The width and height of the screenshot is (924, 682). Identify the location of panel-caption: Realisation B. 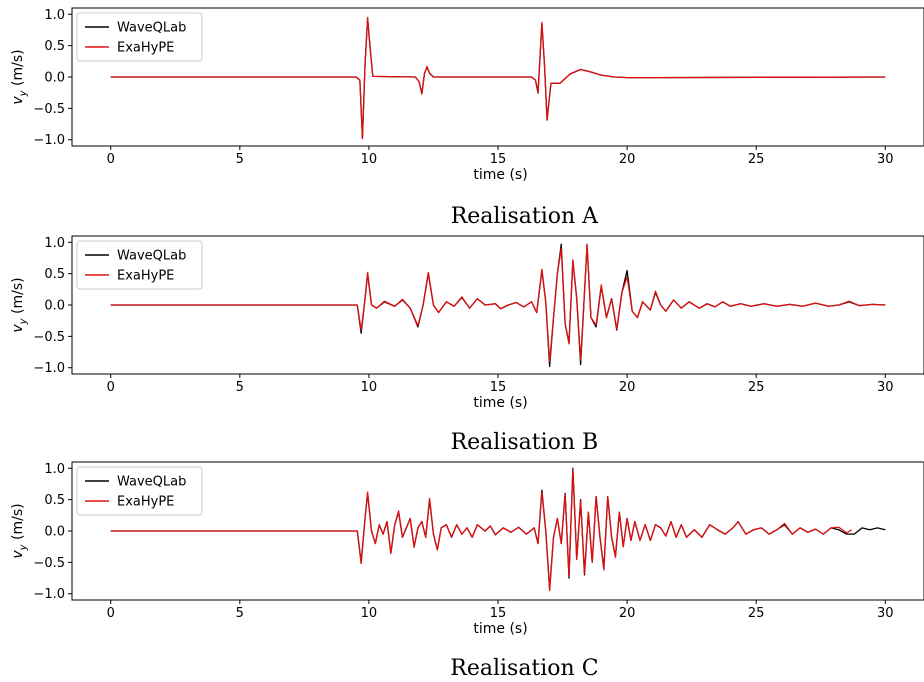
(525, 442).